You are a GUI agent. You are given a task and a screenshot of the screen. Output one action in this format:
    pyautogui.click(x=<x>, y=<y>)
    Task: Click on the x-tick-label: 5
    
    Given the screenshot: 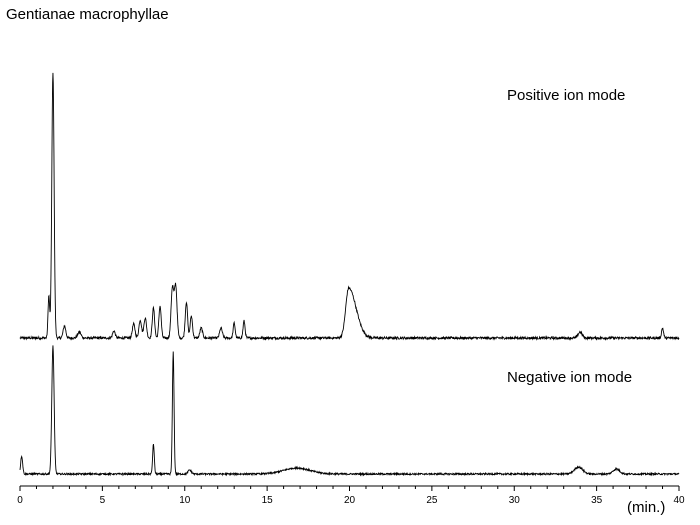 What is the action you would take?
    pyautogui.click(x=103, y=500)
    